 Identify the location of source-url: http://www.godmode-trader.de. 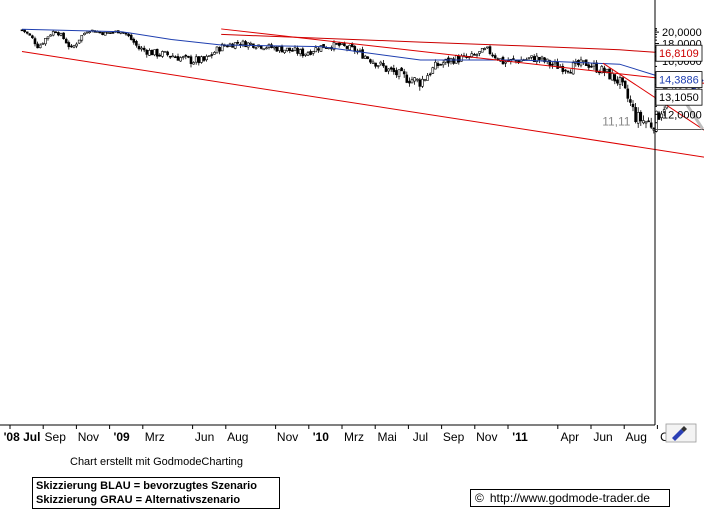
(569, 498).